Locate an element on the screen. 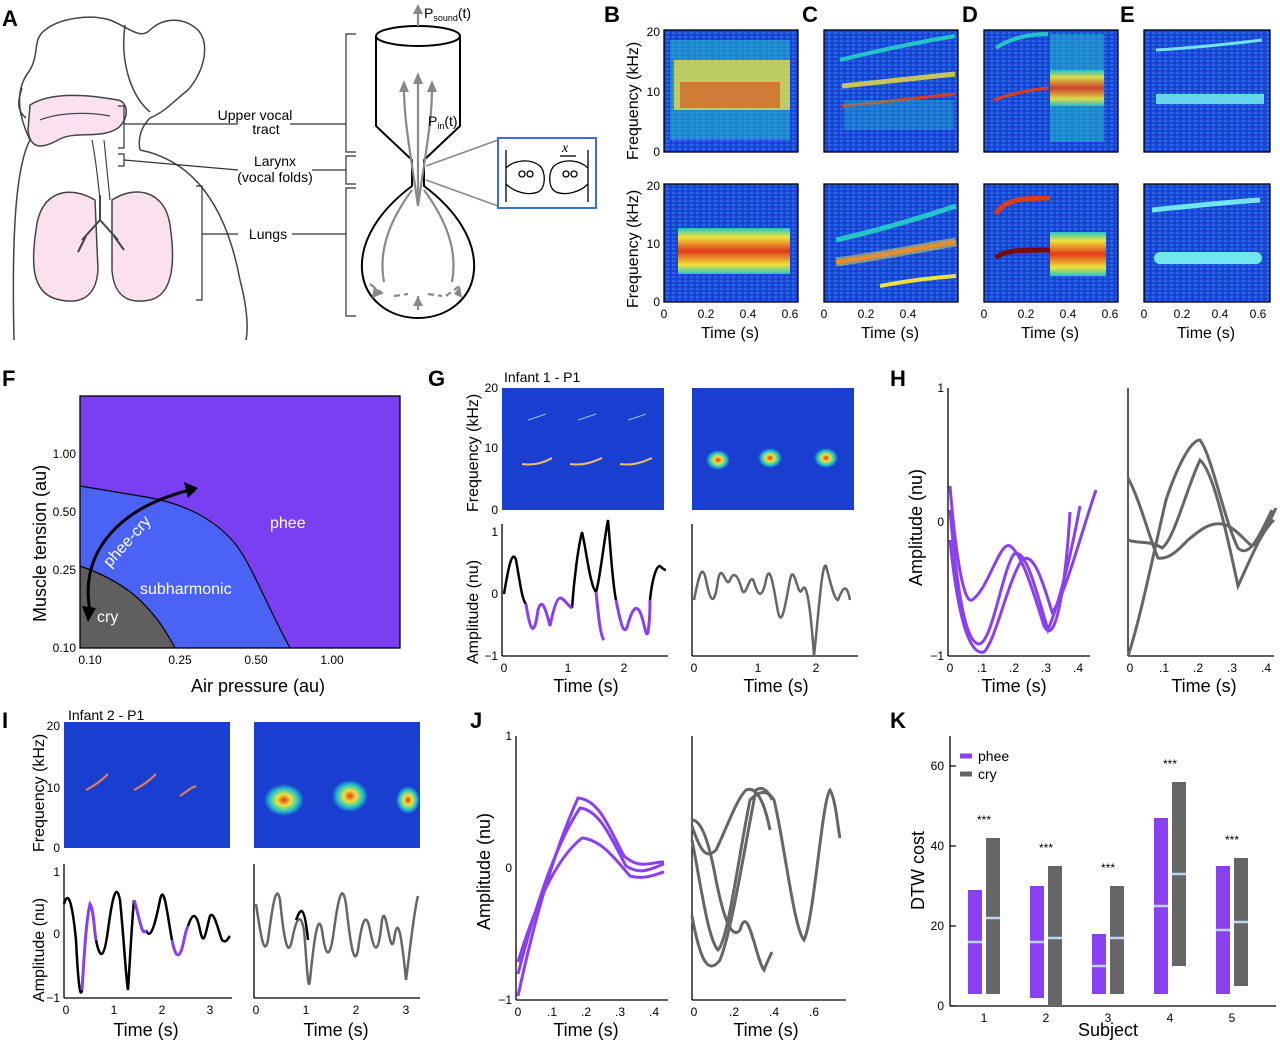  g-amp-right is located at coordinates (772, 610).